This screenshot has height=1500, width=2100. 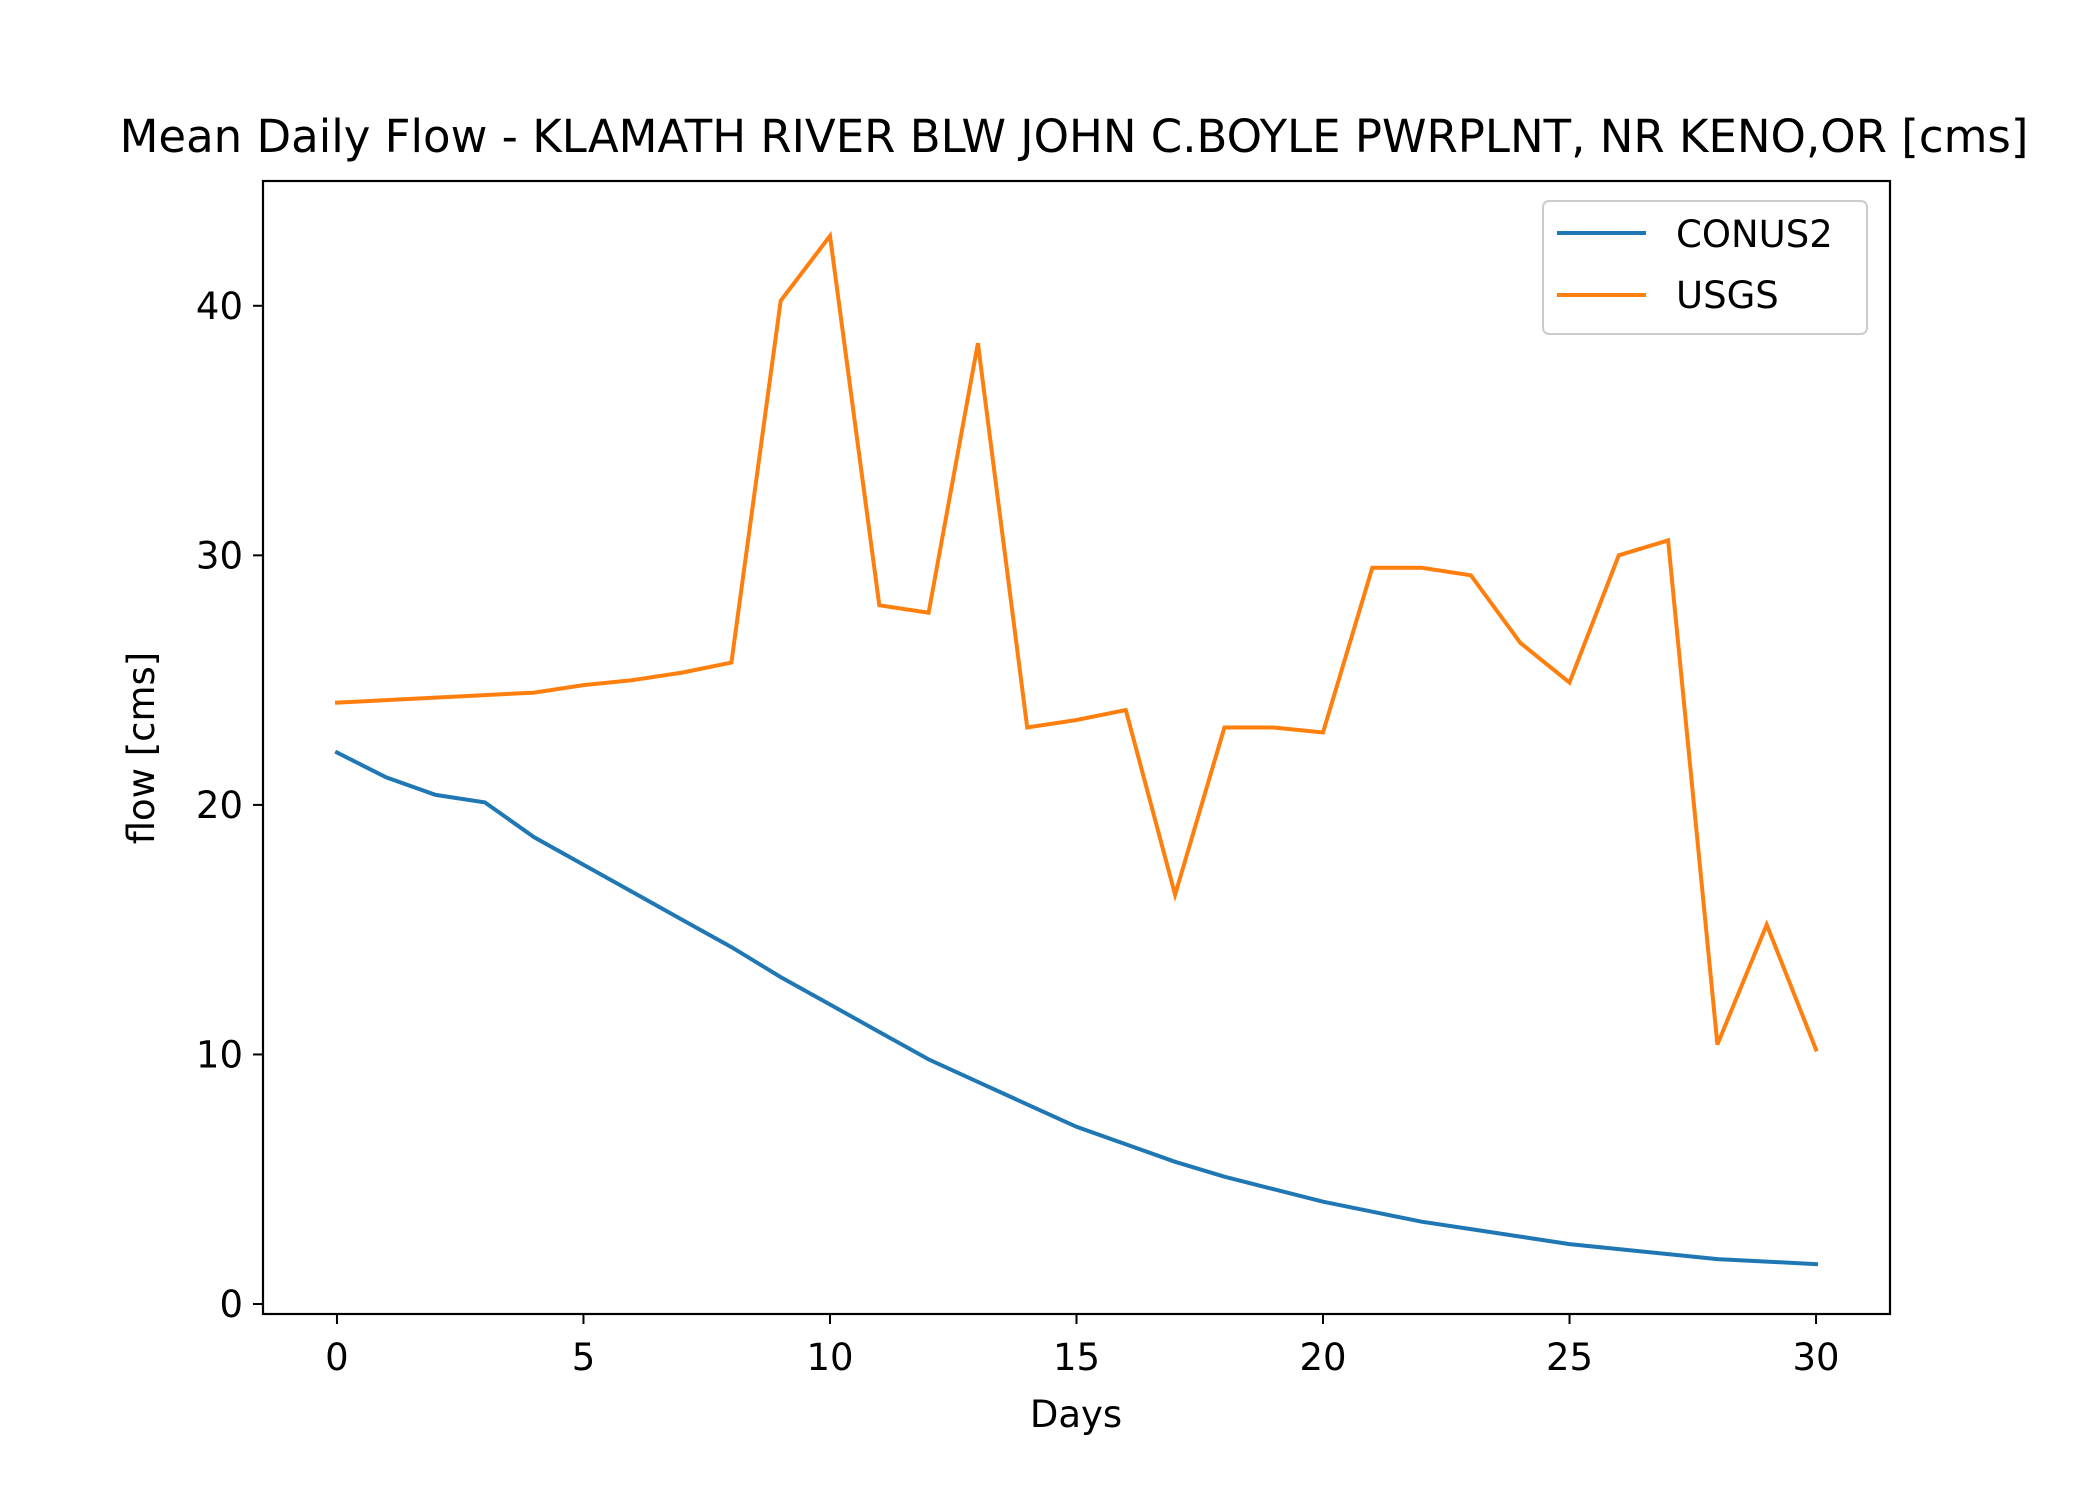 What do you see at coordinates (1754, 234) in the screenshot?
I see `legend-label-conus2: CONUS2` at bounding box center [1754, 234].